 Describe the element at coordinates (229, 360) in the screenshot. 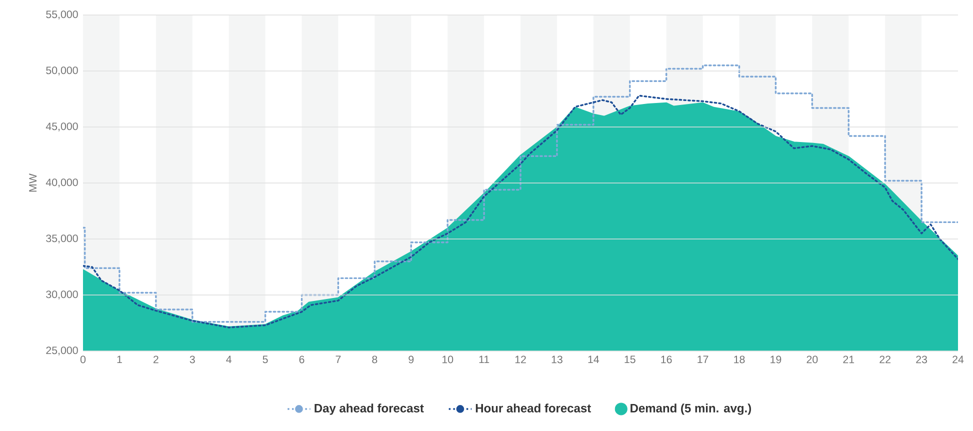

I see `x-tick-label: 4` at that location.